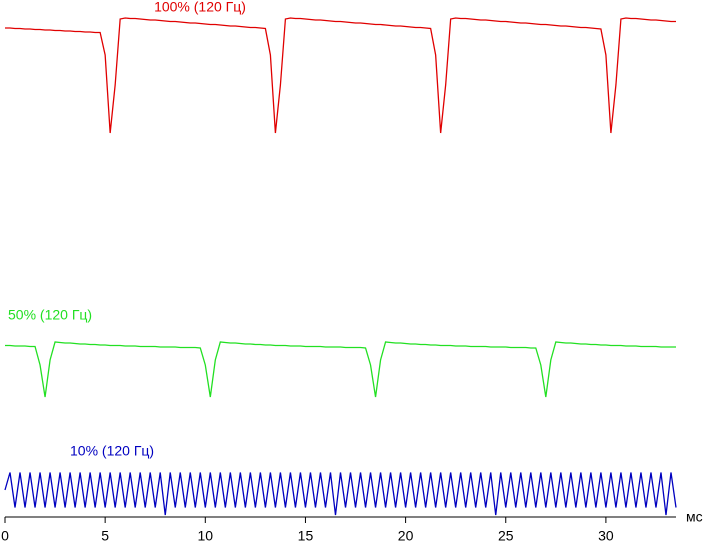  I want to click on x-unit: мс, so click(694, 517).